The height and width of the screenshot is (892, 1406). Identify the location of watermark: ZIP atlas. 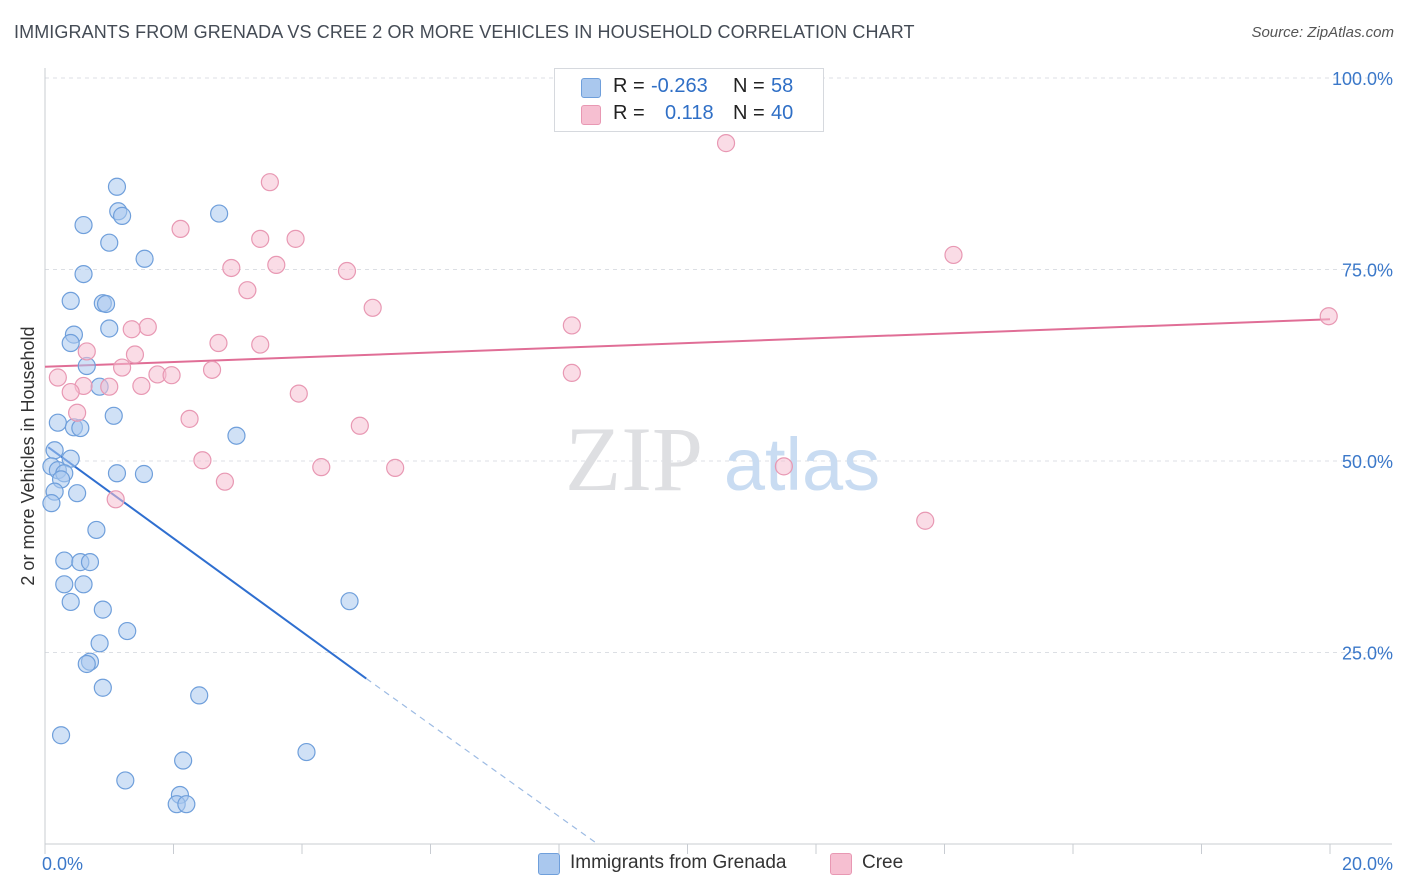
(722, 459).